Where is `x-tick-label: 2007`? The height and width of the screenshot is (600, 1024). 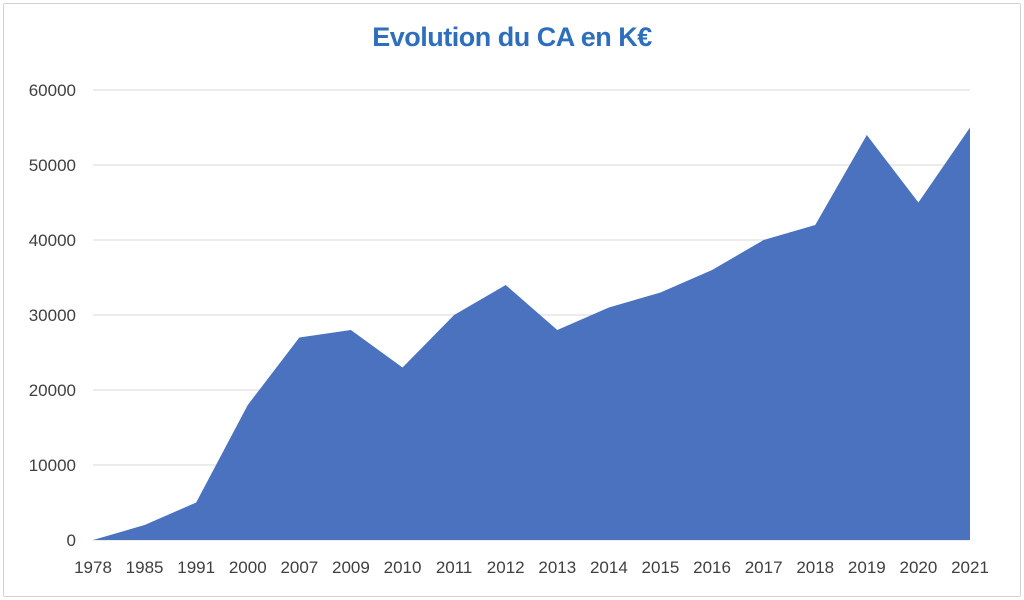
x-tick-label: 2007 is located at coordinates (299, 567).